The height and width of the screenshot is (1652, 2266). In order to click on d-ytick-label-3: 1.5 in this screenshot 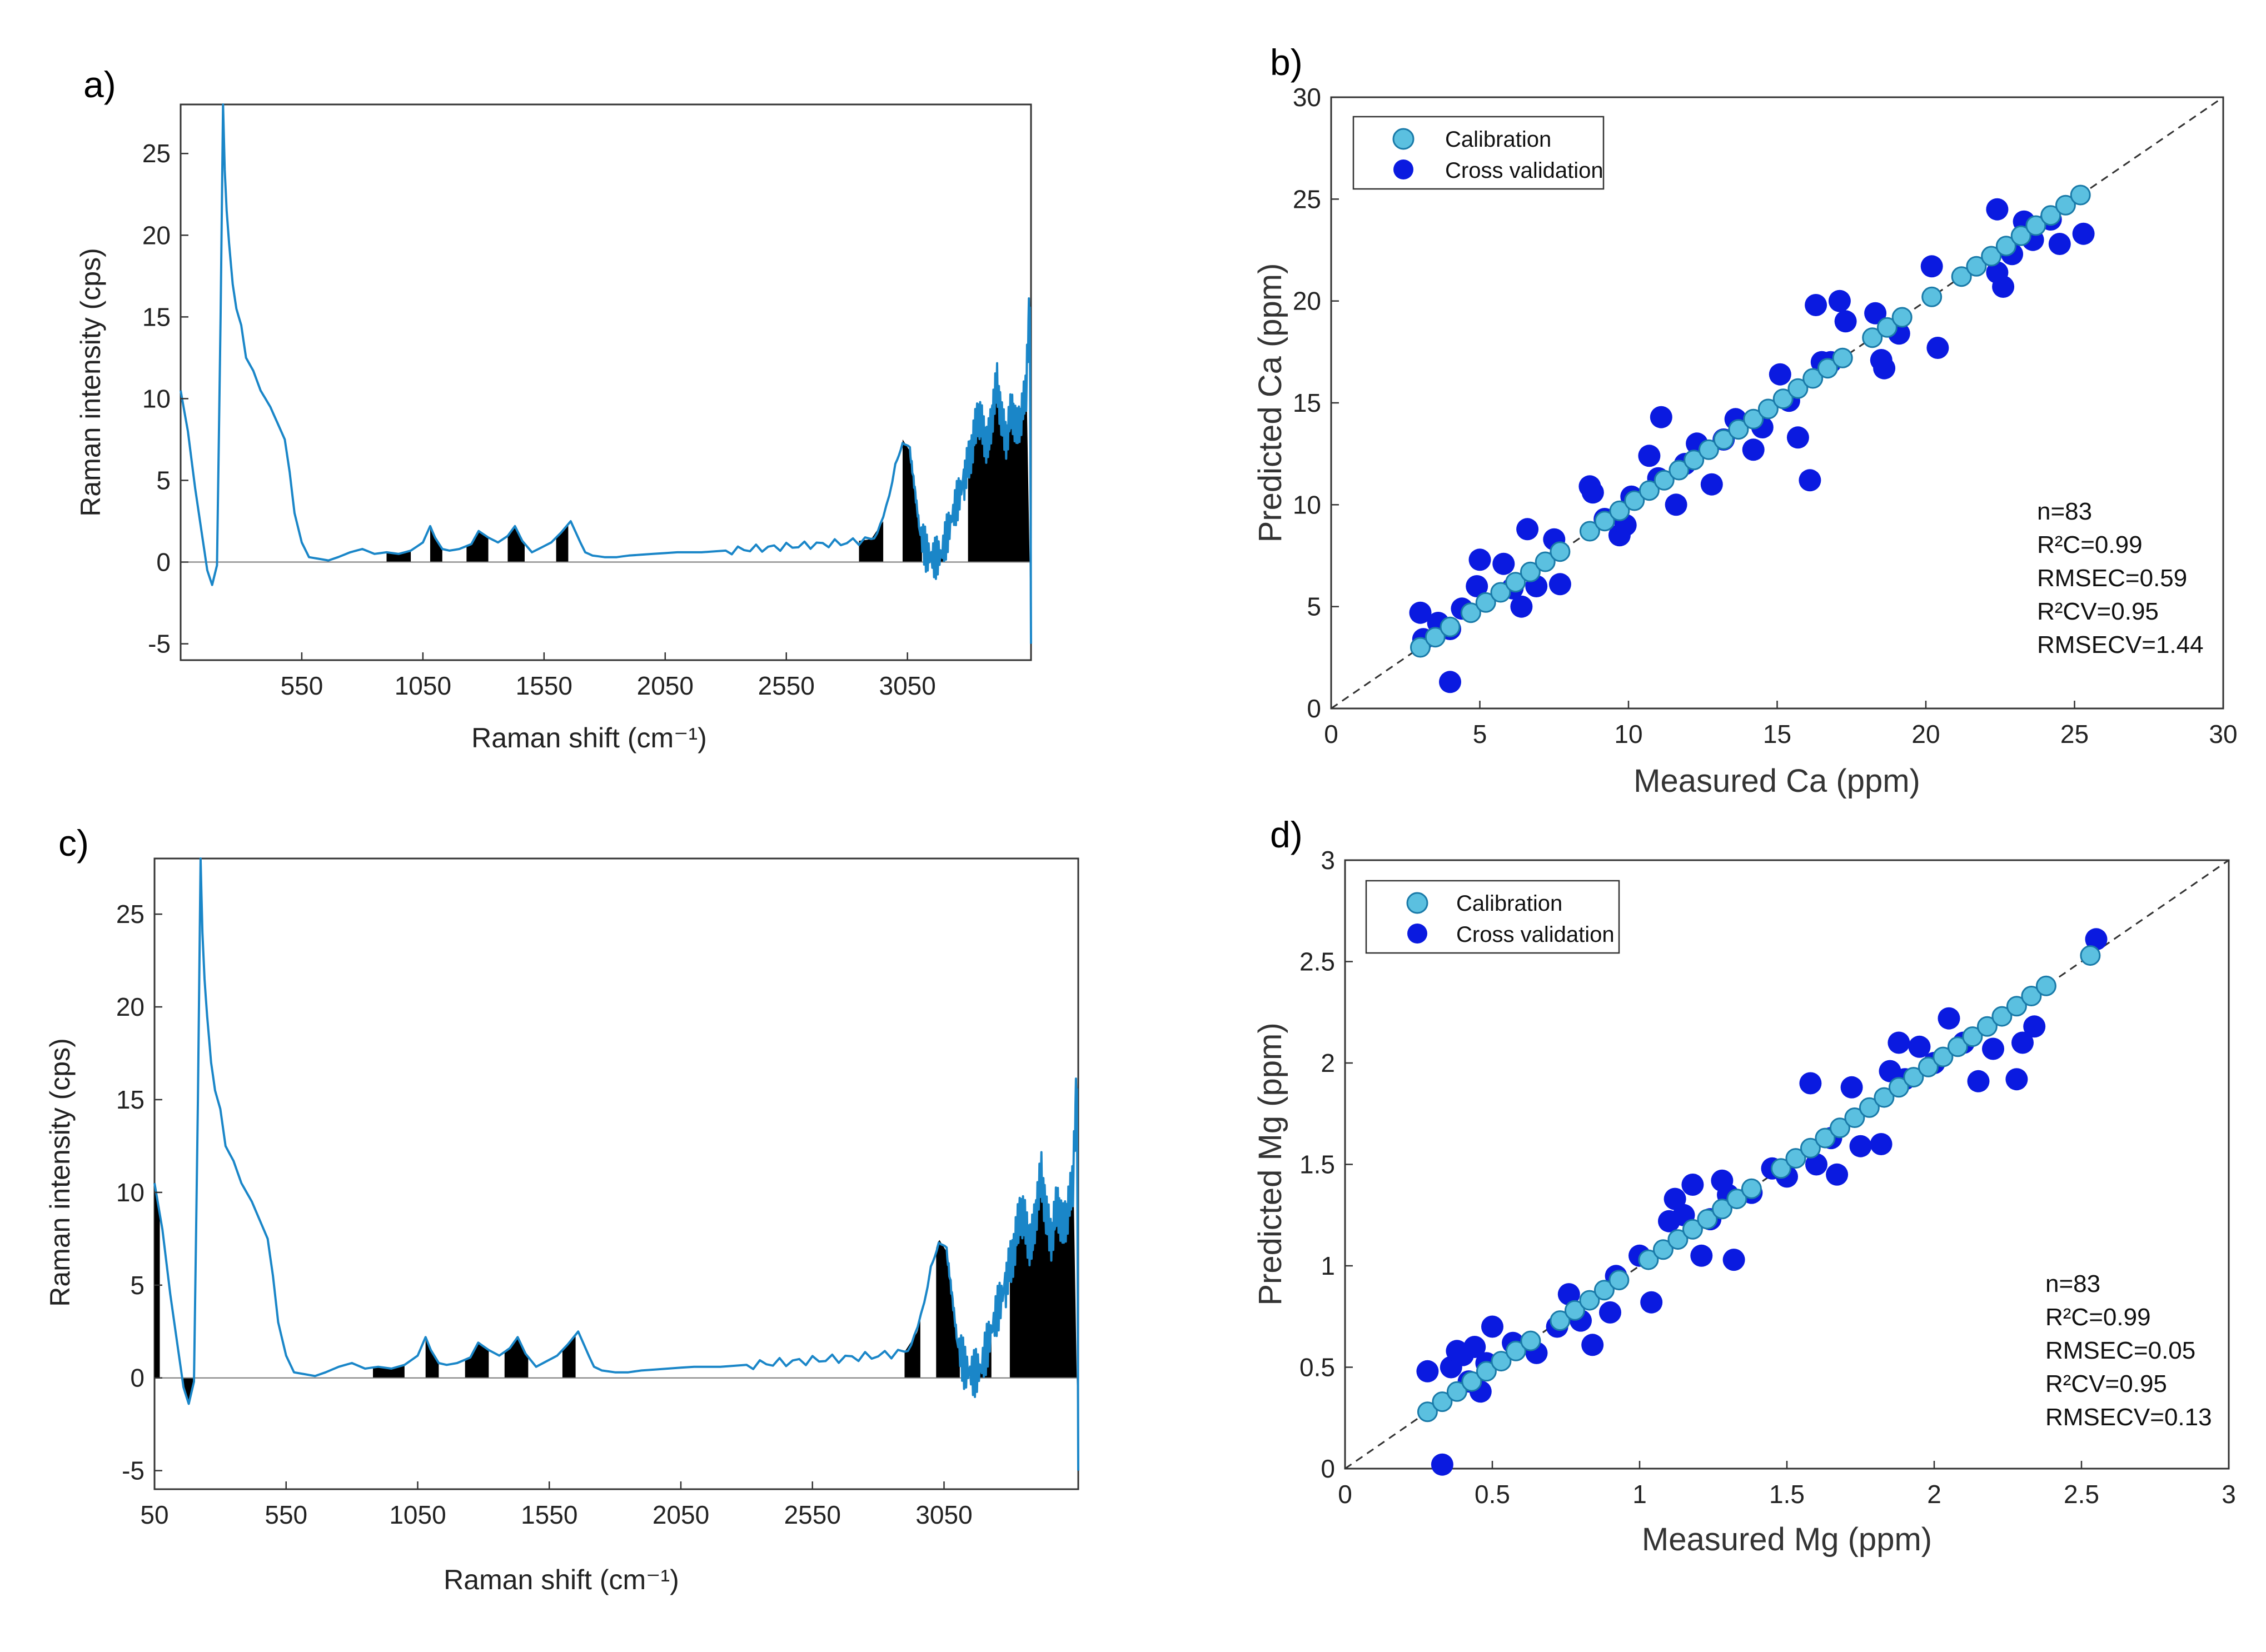, I will do `click(1317, 1164)`.